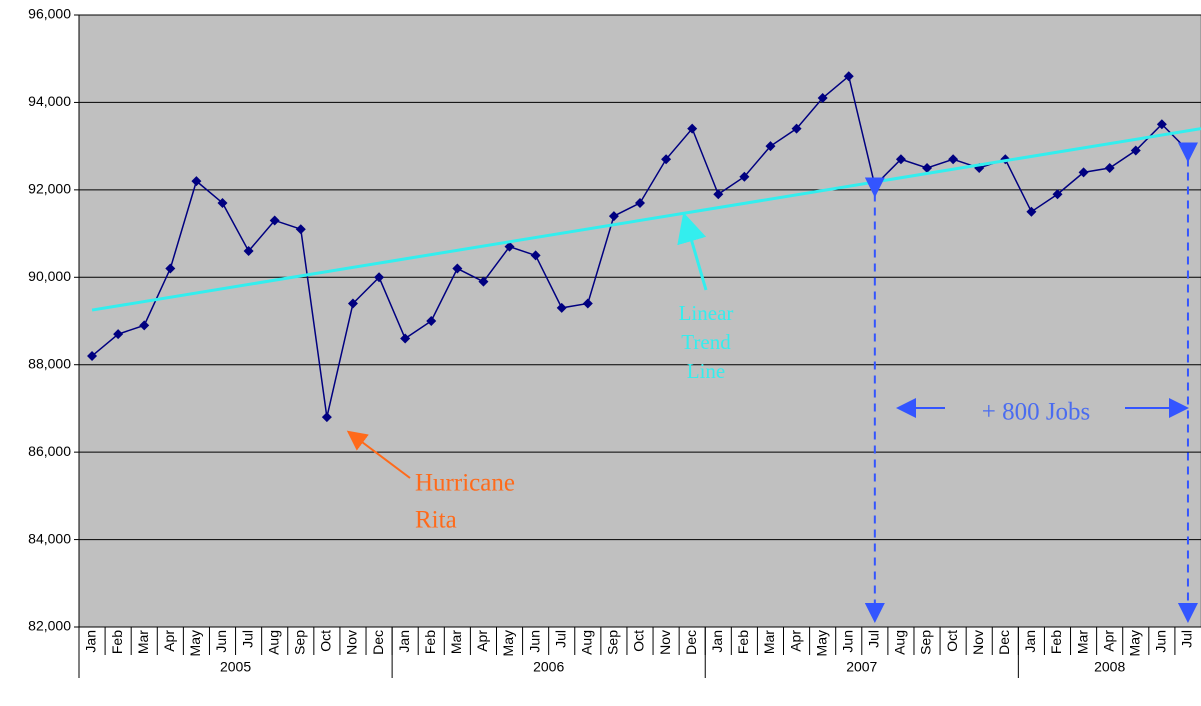  What do you see at coordinates (49, 189) in the screenshot?
I see `y-tick-label: 92,000` at bounding box center [49, 189].